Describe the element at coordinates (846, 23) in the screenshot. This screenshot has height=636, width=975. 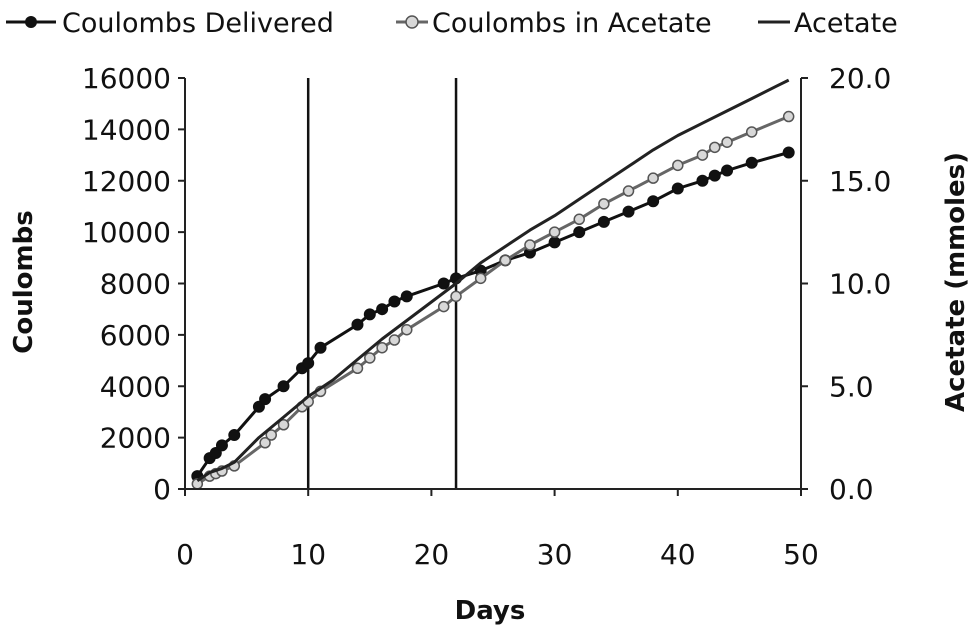
I see `legend-label-3: Acetate` at that location.